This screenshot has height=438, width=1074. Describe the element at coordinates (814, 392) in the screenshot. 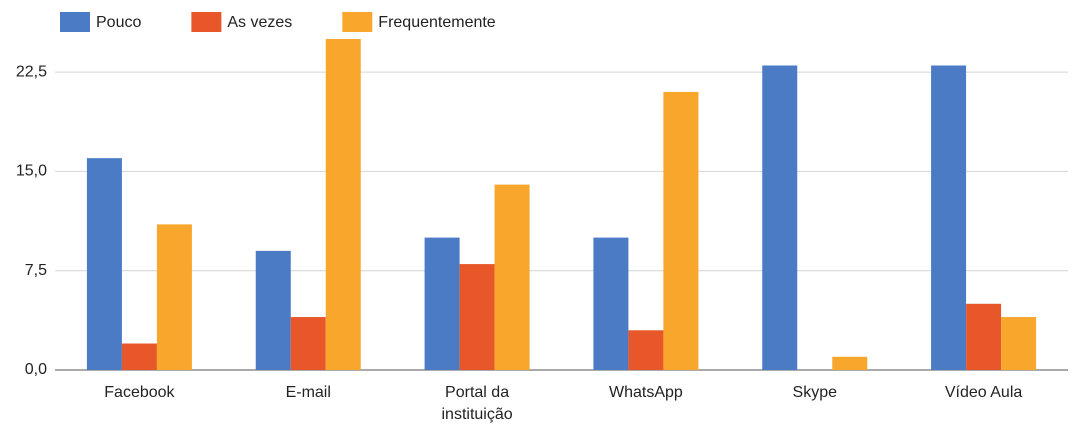

I see `x-tick-label: Skype` at that location.